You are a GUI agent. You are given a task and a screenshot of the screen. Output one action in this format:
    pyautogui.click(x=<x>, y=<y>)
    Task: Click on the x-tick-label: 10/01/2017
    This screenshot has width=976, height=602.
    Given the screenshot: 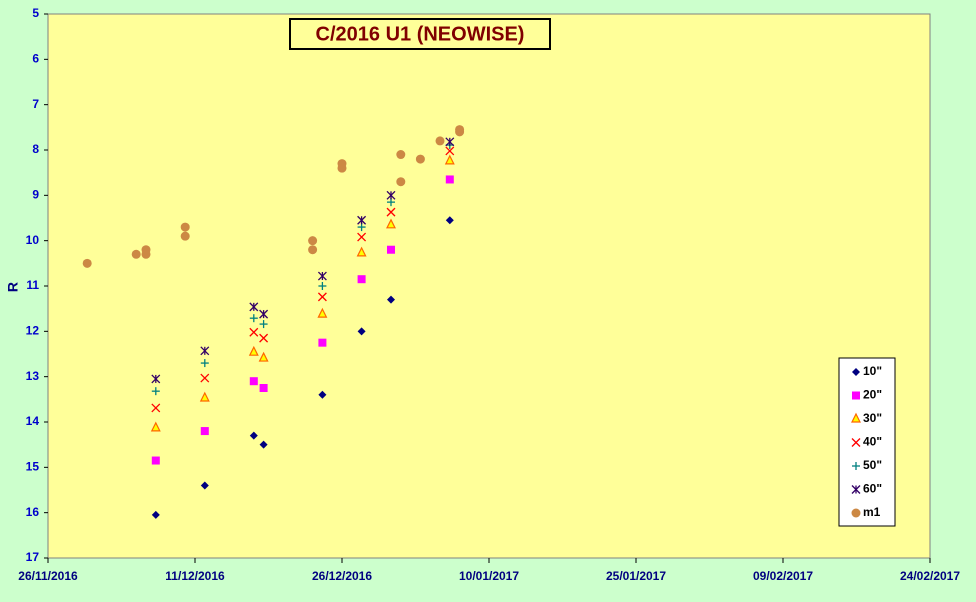 What is the action you would take?
    pyautogui.click(x=489, y=576)
    